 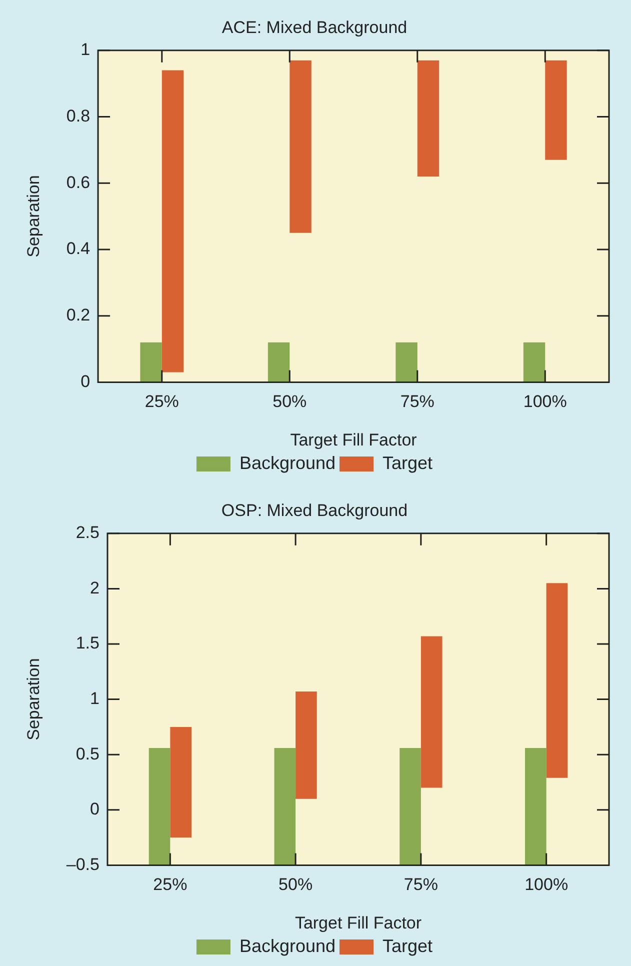 What do you see at coordinates (88, 532) in the screenshot?
I see `y-tick-label: 2.5` at bounding box center [88, 532].